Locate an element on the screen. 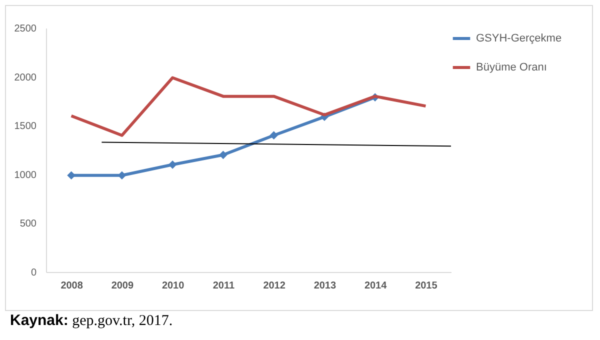  x-tick-label: 2014 is located at coordinates (376, 286).